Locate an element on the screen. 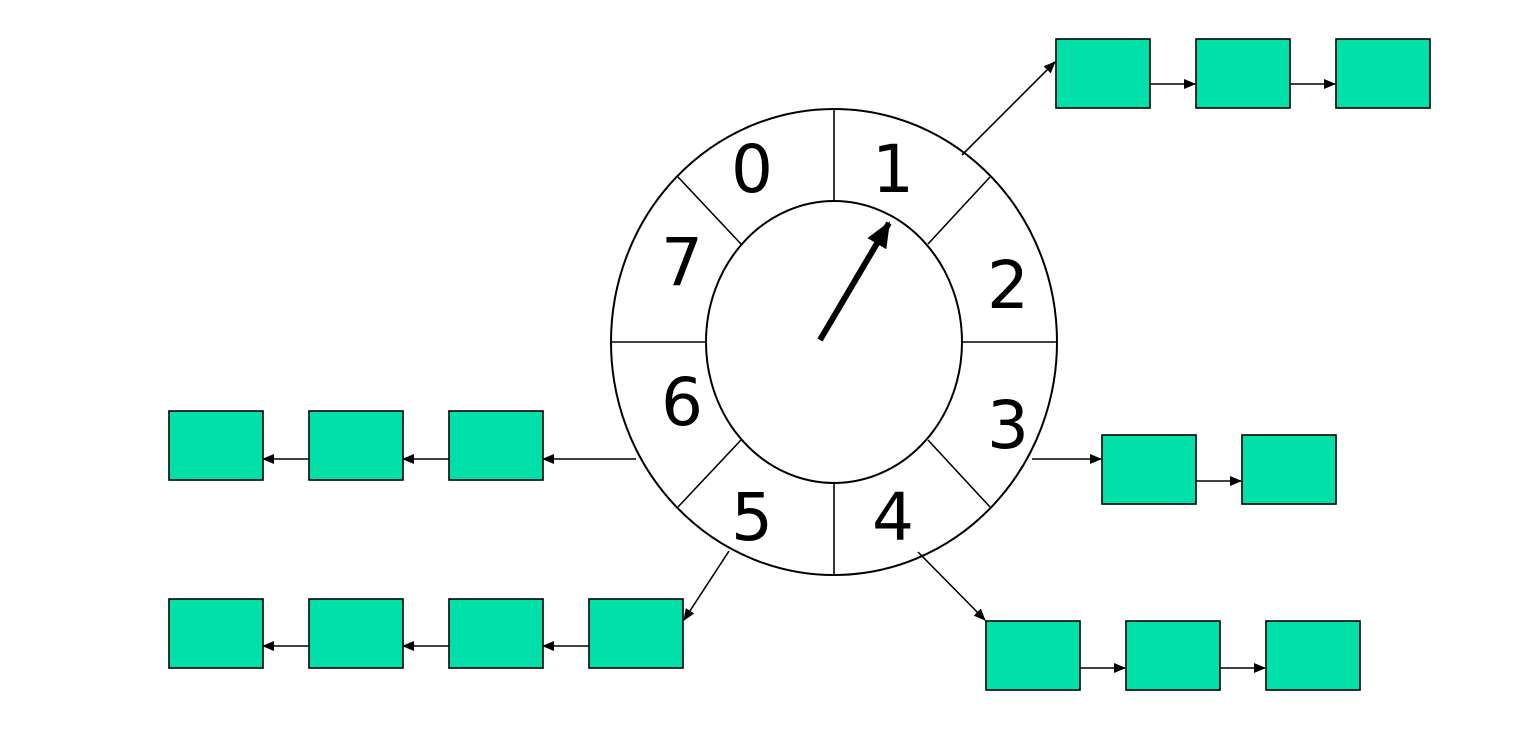 The height and width of the screenshot is (753, 1534). slot-4-list is located at coordinates (1139, 621).